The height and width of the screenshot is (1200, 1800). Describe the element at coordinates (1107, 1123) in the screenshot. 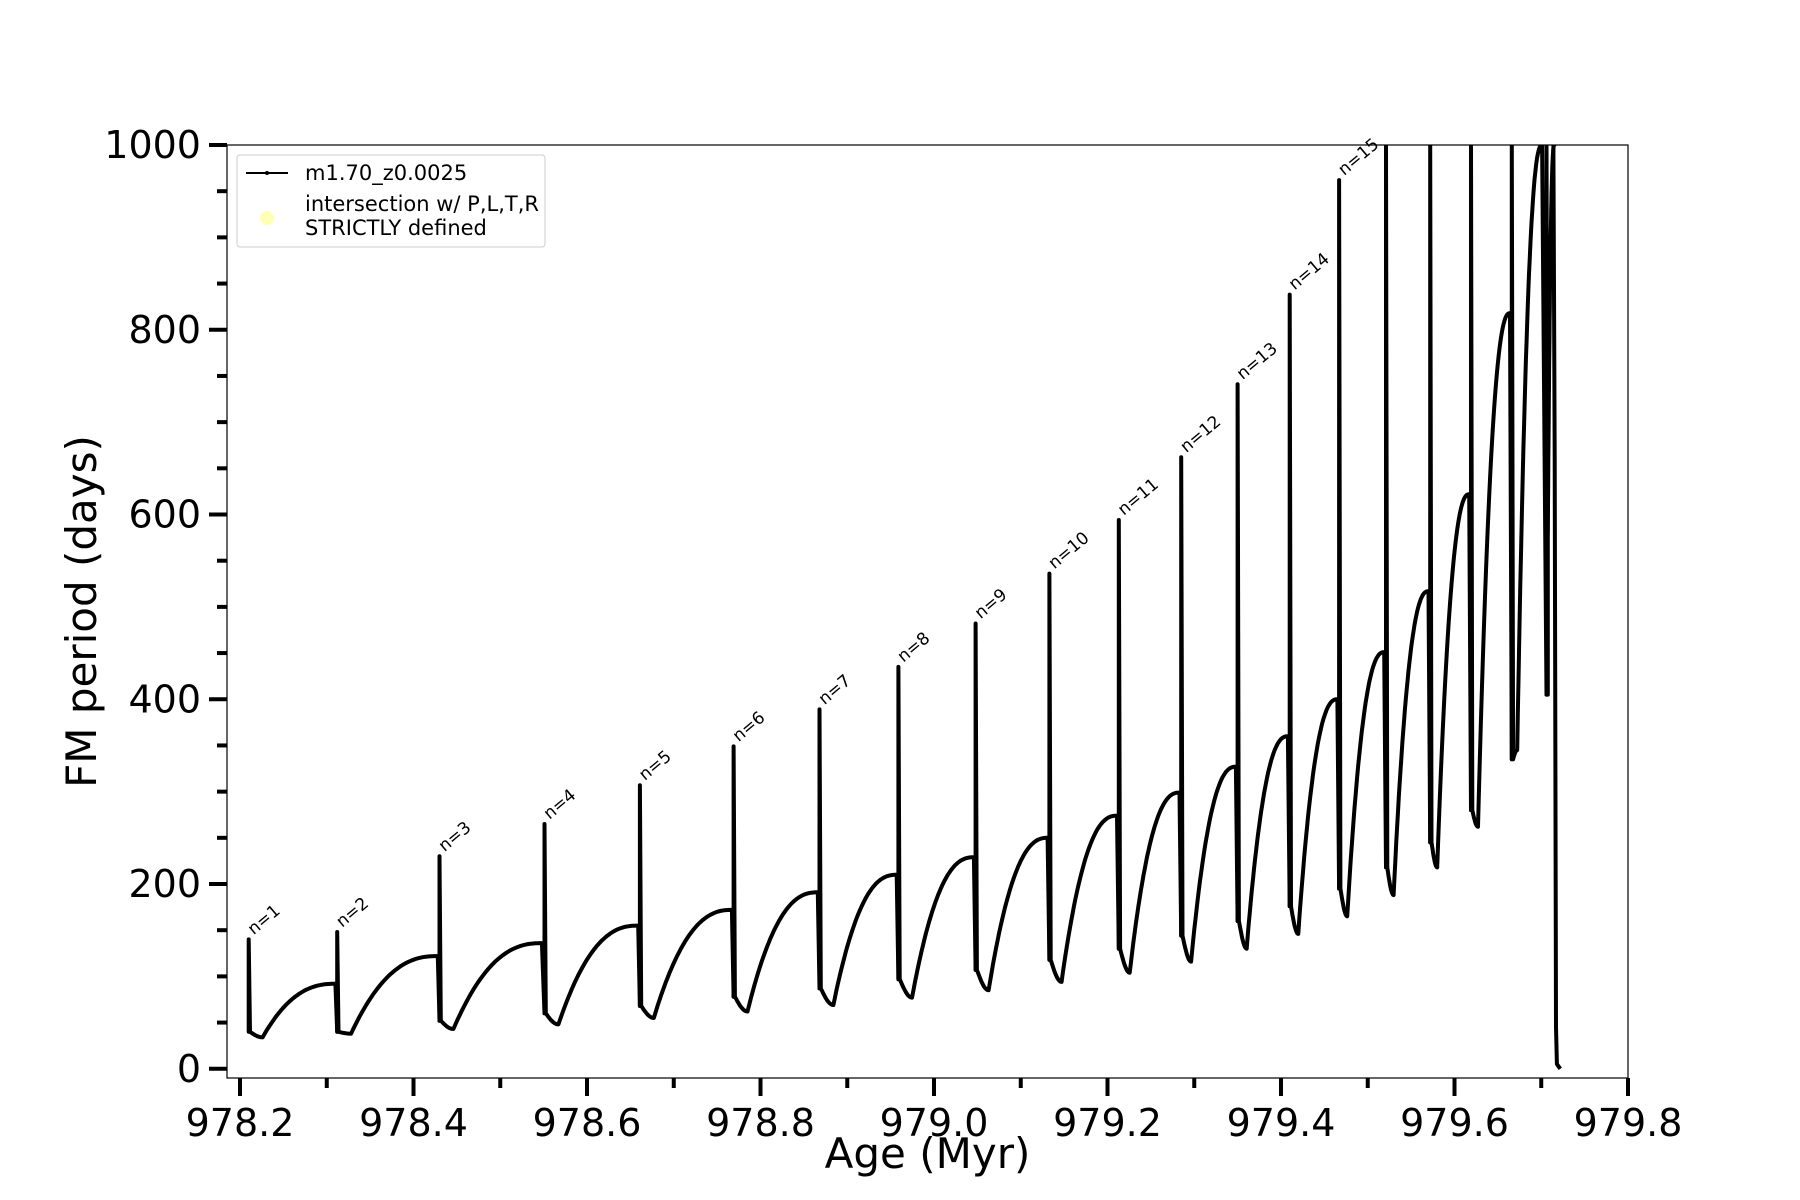

I see `x-tick-label: 979.2` at that location.